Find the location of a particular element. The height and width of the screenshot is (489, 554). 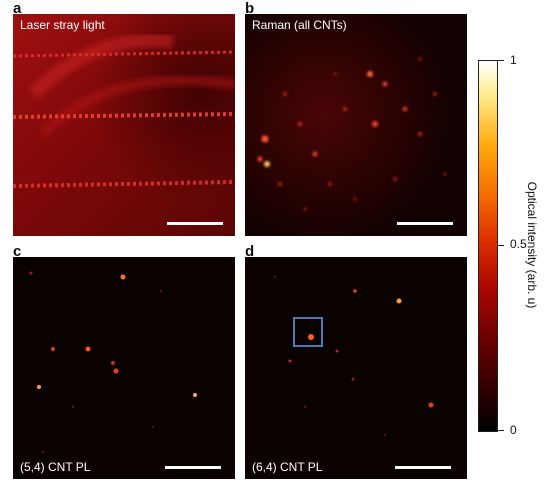

scale-bar-d is located at coordinates (423, 467).